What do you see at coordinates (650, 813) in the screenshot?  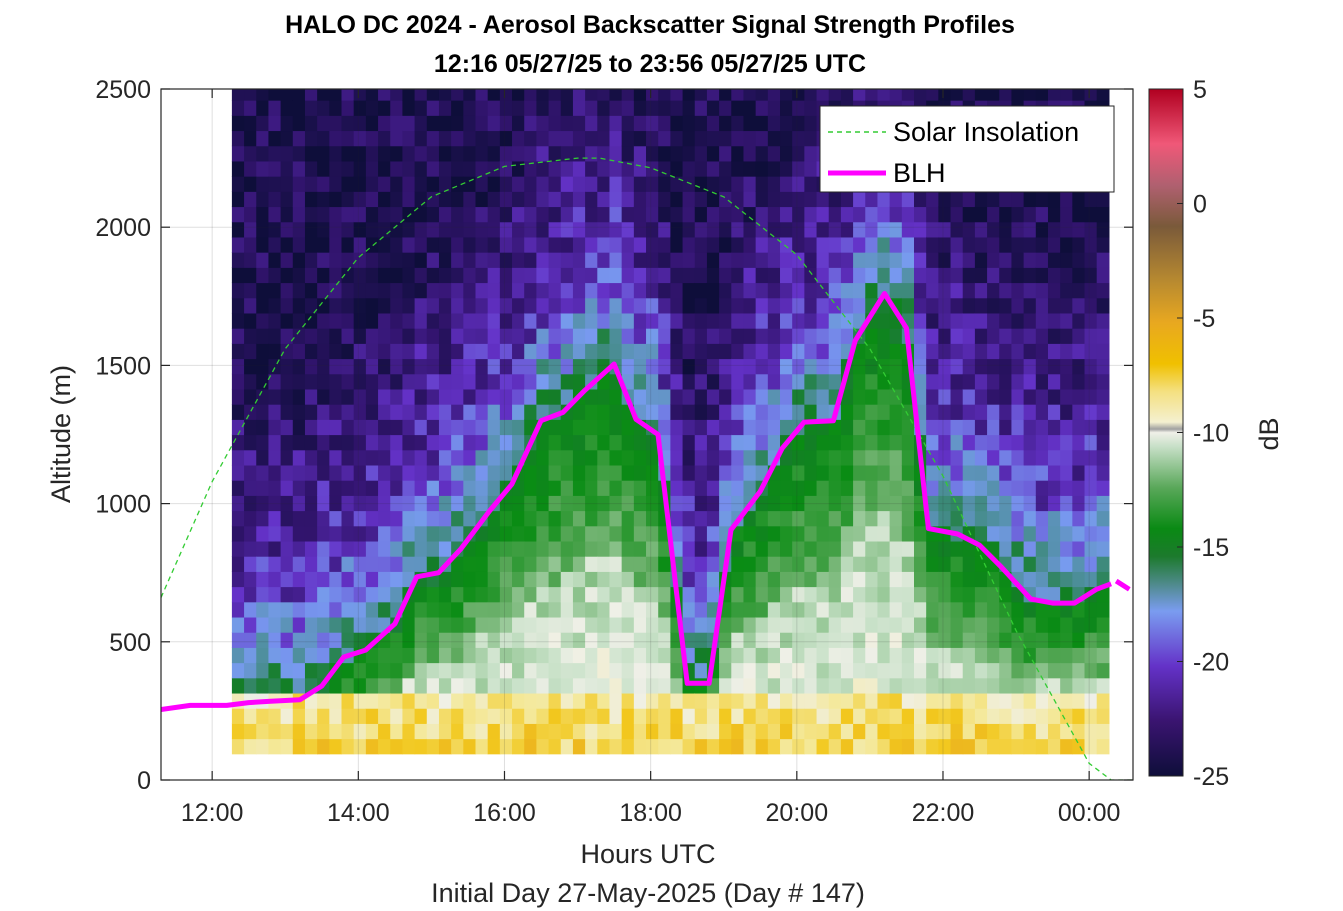 I see `x-tick-label: 18:00` at bounding box center [650, 813].